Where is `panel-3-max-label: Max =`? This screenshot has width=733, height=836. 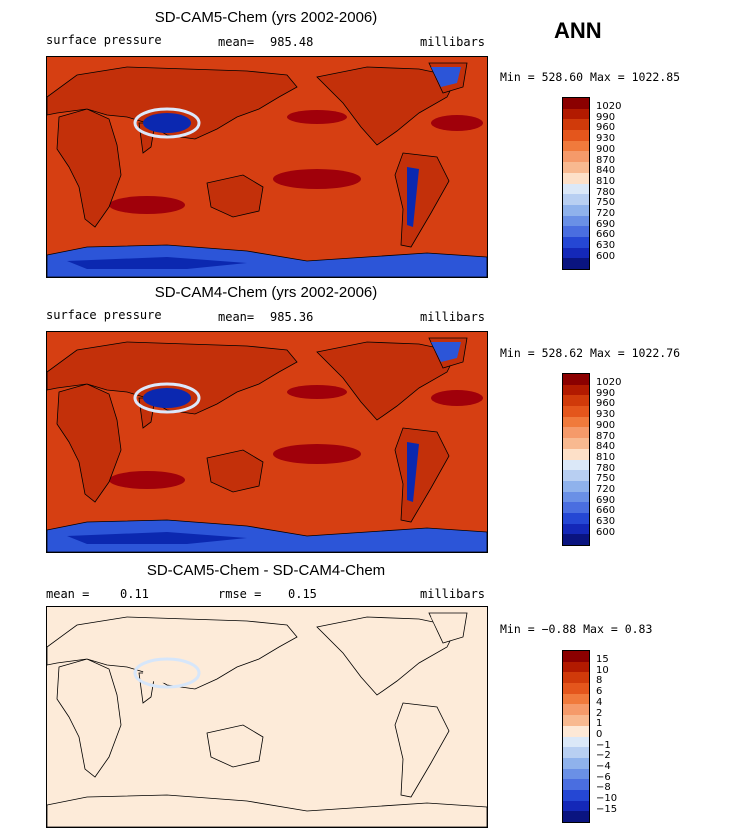
panel-3-max-label: Max = is located at coordinates (600, 629).